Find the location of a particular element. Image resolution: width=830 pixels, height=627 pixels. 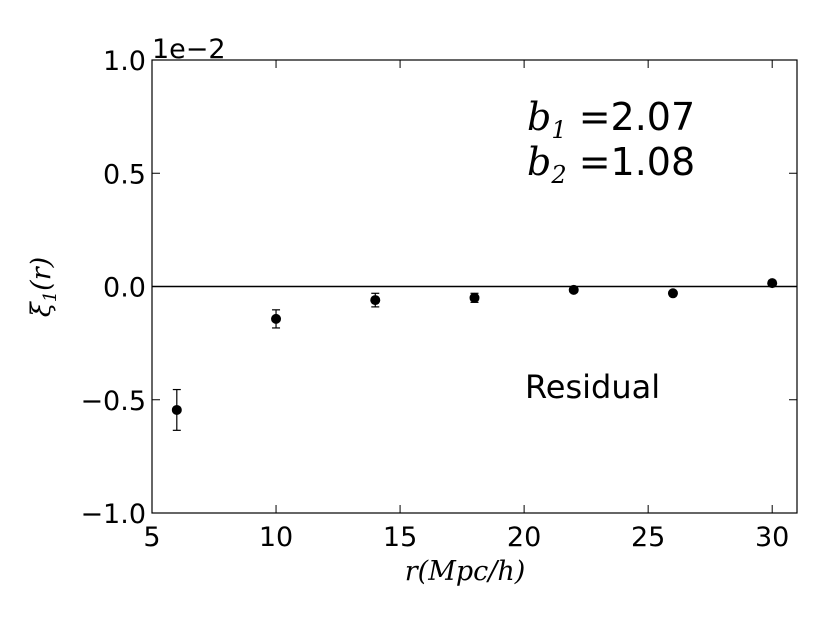

annotation: b1 =2.07 is located at coordinates (611, 119).